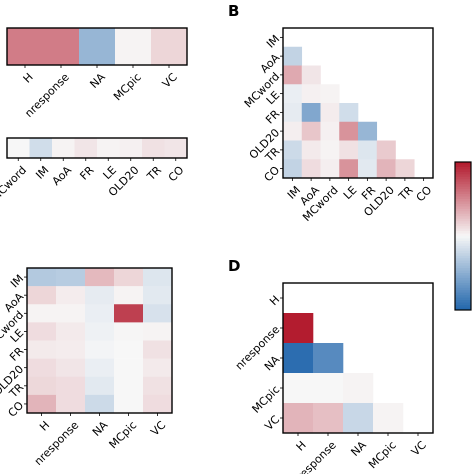 The height and width of the screenshot is (474, 474). What do you see at coordinates (272, 363) in the screenshot?
I see `panel-d-ytick-label: NA` at bounding box center [272, 363].